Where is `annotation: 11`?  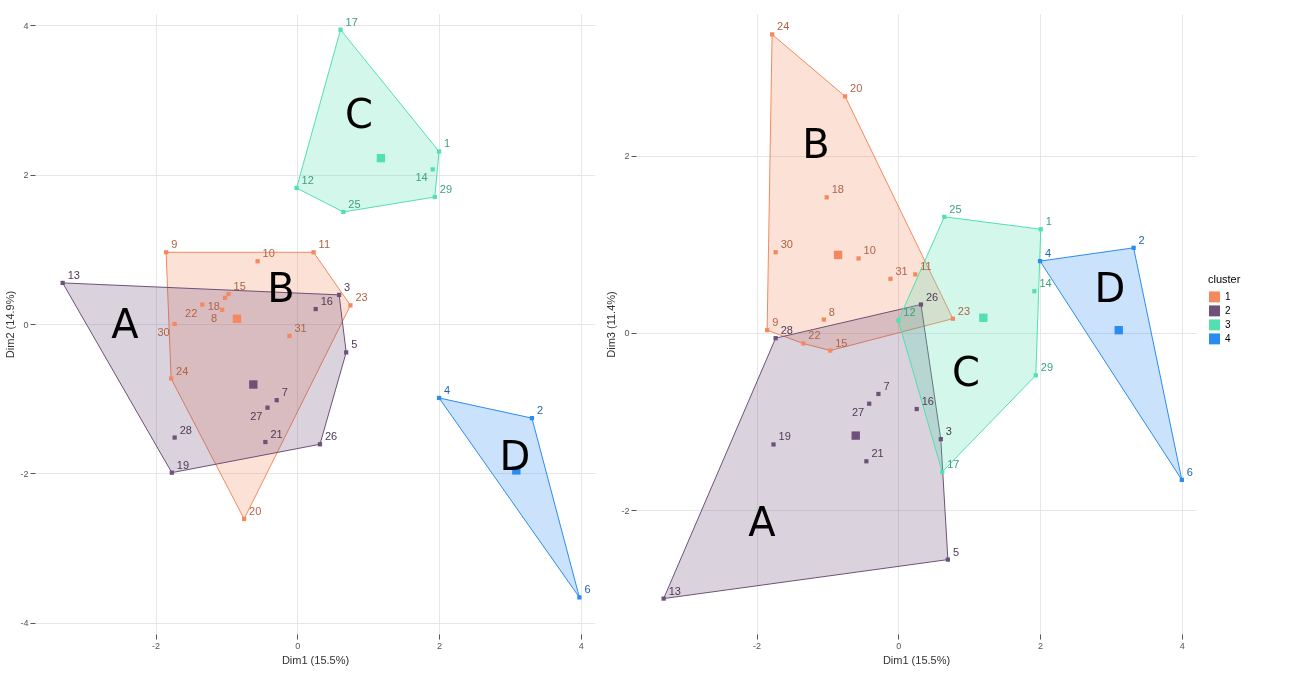 annotation: 11 is located at coordinates (324, 244).